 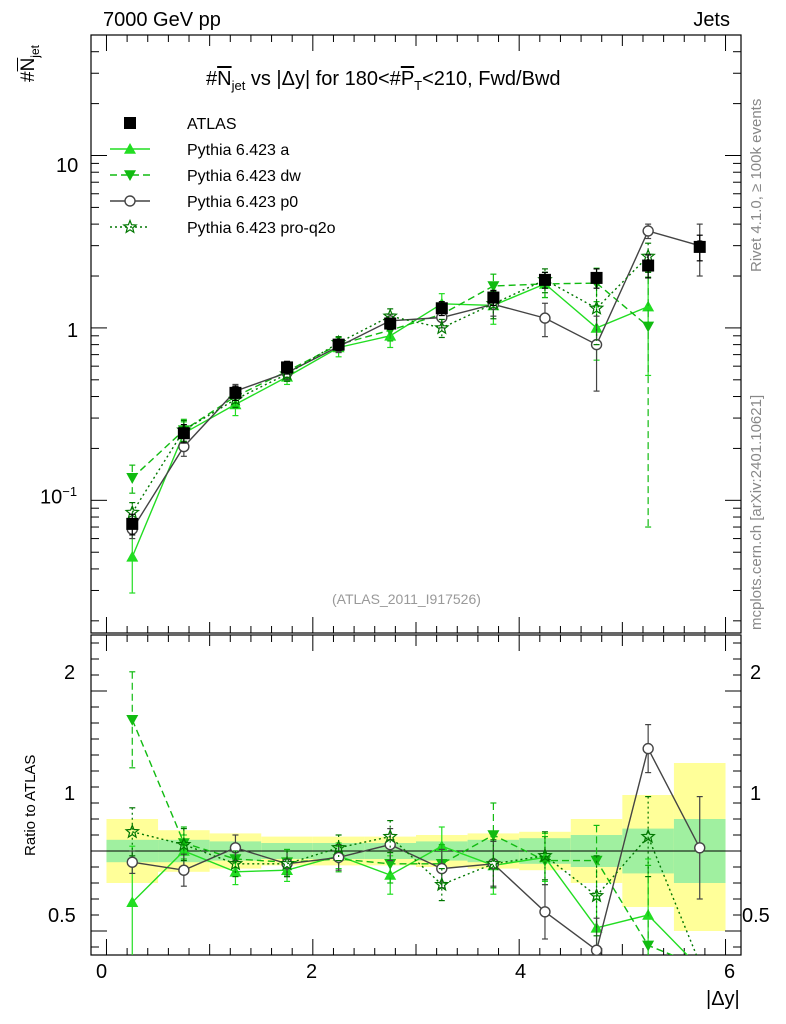 What do you see at coordinates (723, 999) in the screenshot?
I see `x-axis-label: |Δy|` at bounding box center [723, 999].